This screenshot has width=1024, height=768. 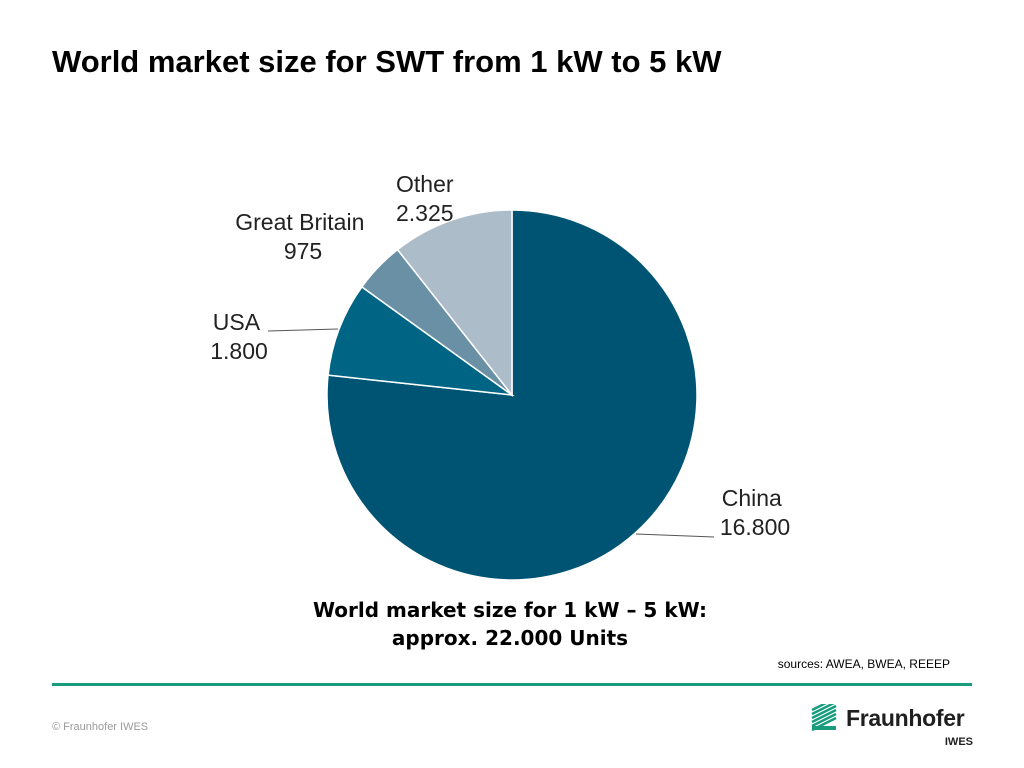 I want to click on slice-value-great-britain: 975, so click(x=303, y=251).